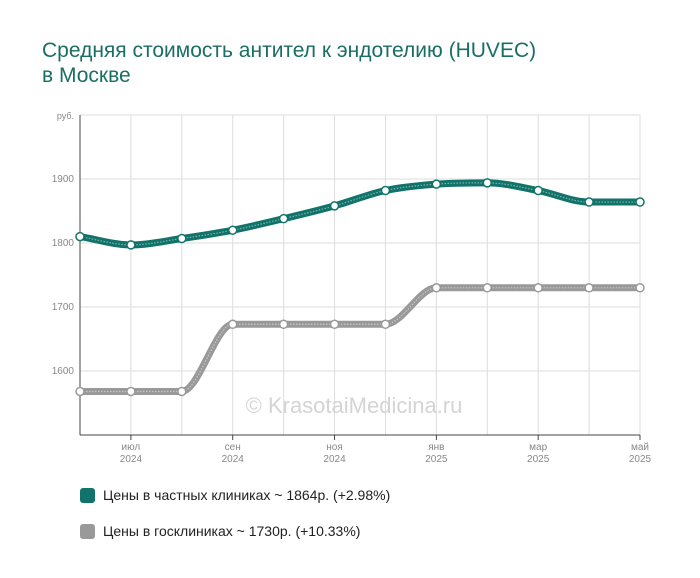  Describe the element at coordinates (233, 447) in the screenshot. I see `x-tick-label-month: сен` at that location.